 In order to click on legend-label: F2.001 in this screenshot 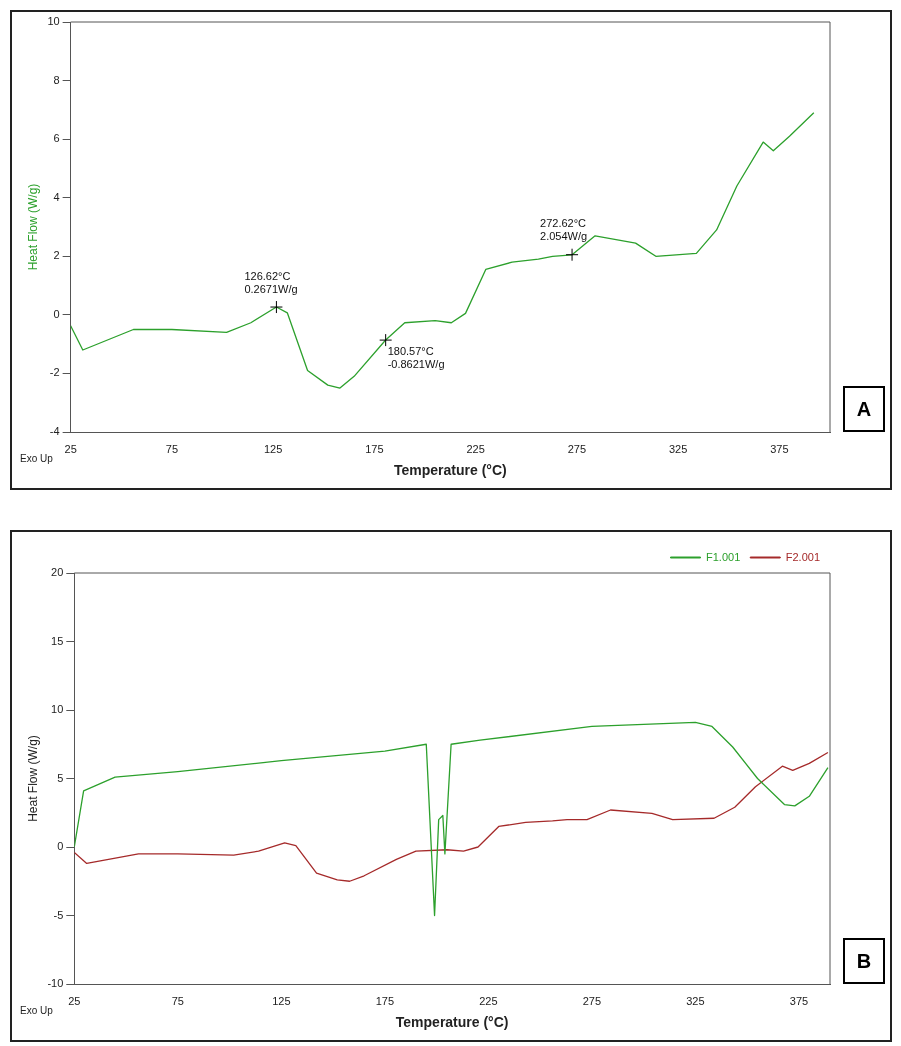, I will do `click(802, 556)`.